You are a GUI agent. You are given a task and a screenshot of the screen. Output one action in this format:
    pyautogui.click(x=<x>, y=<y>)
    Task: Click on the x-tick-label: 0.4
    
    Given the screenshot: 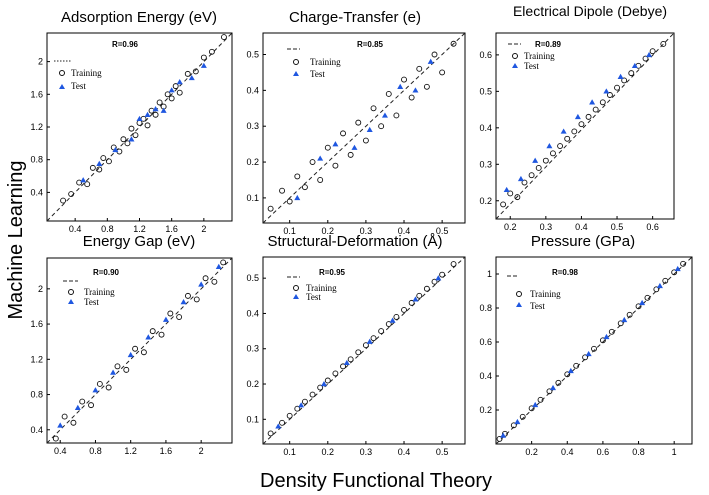 What is the action you would take?
    pyautogui.click(x=567, y=452)
    